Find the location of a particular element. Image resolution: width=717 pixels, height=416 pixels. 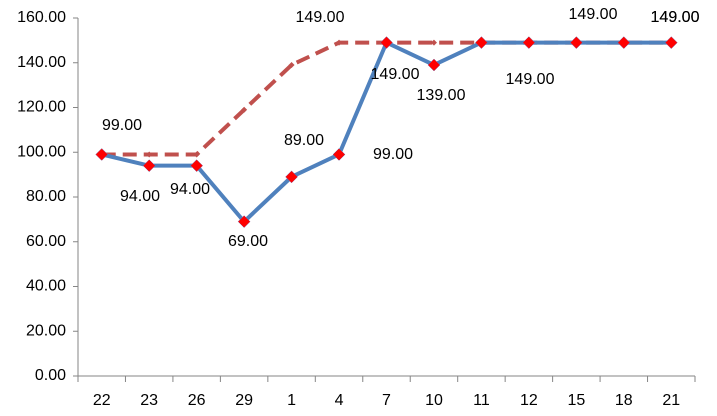

y-tick-label: 20.00 is located at coordinates (46, 330).